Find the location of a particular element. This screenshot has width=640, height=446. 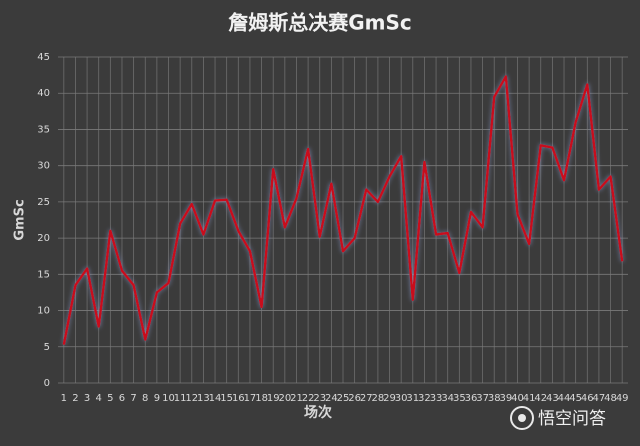

x-tick-label: 31 is located at coordinates (412, 398).